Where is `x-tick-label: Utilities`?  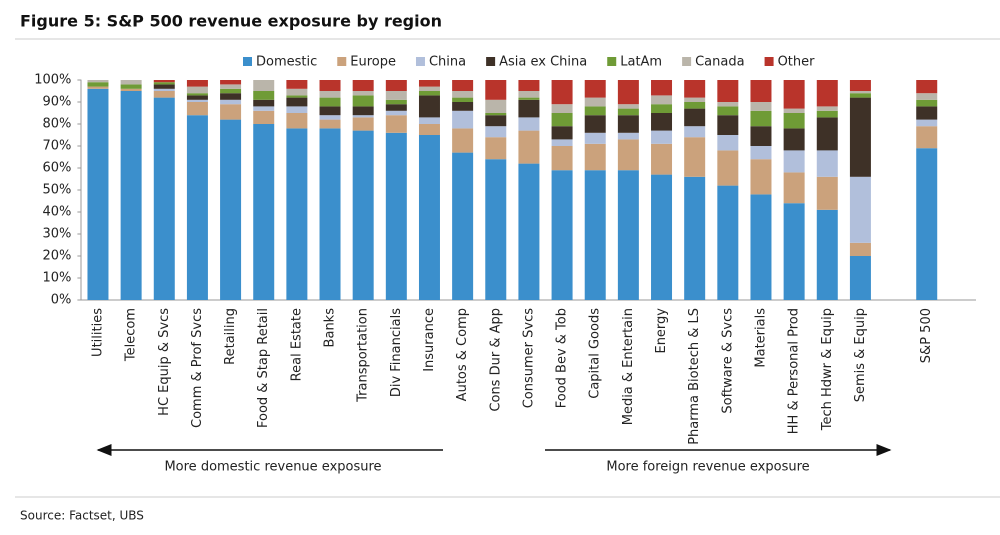 x-tick-label: Utilities is located at coordinates (97, 332).